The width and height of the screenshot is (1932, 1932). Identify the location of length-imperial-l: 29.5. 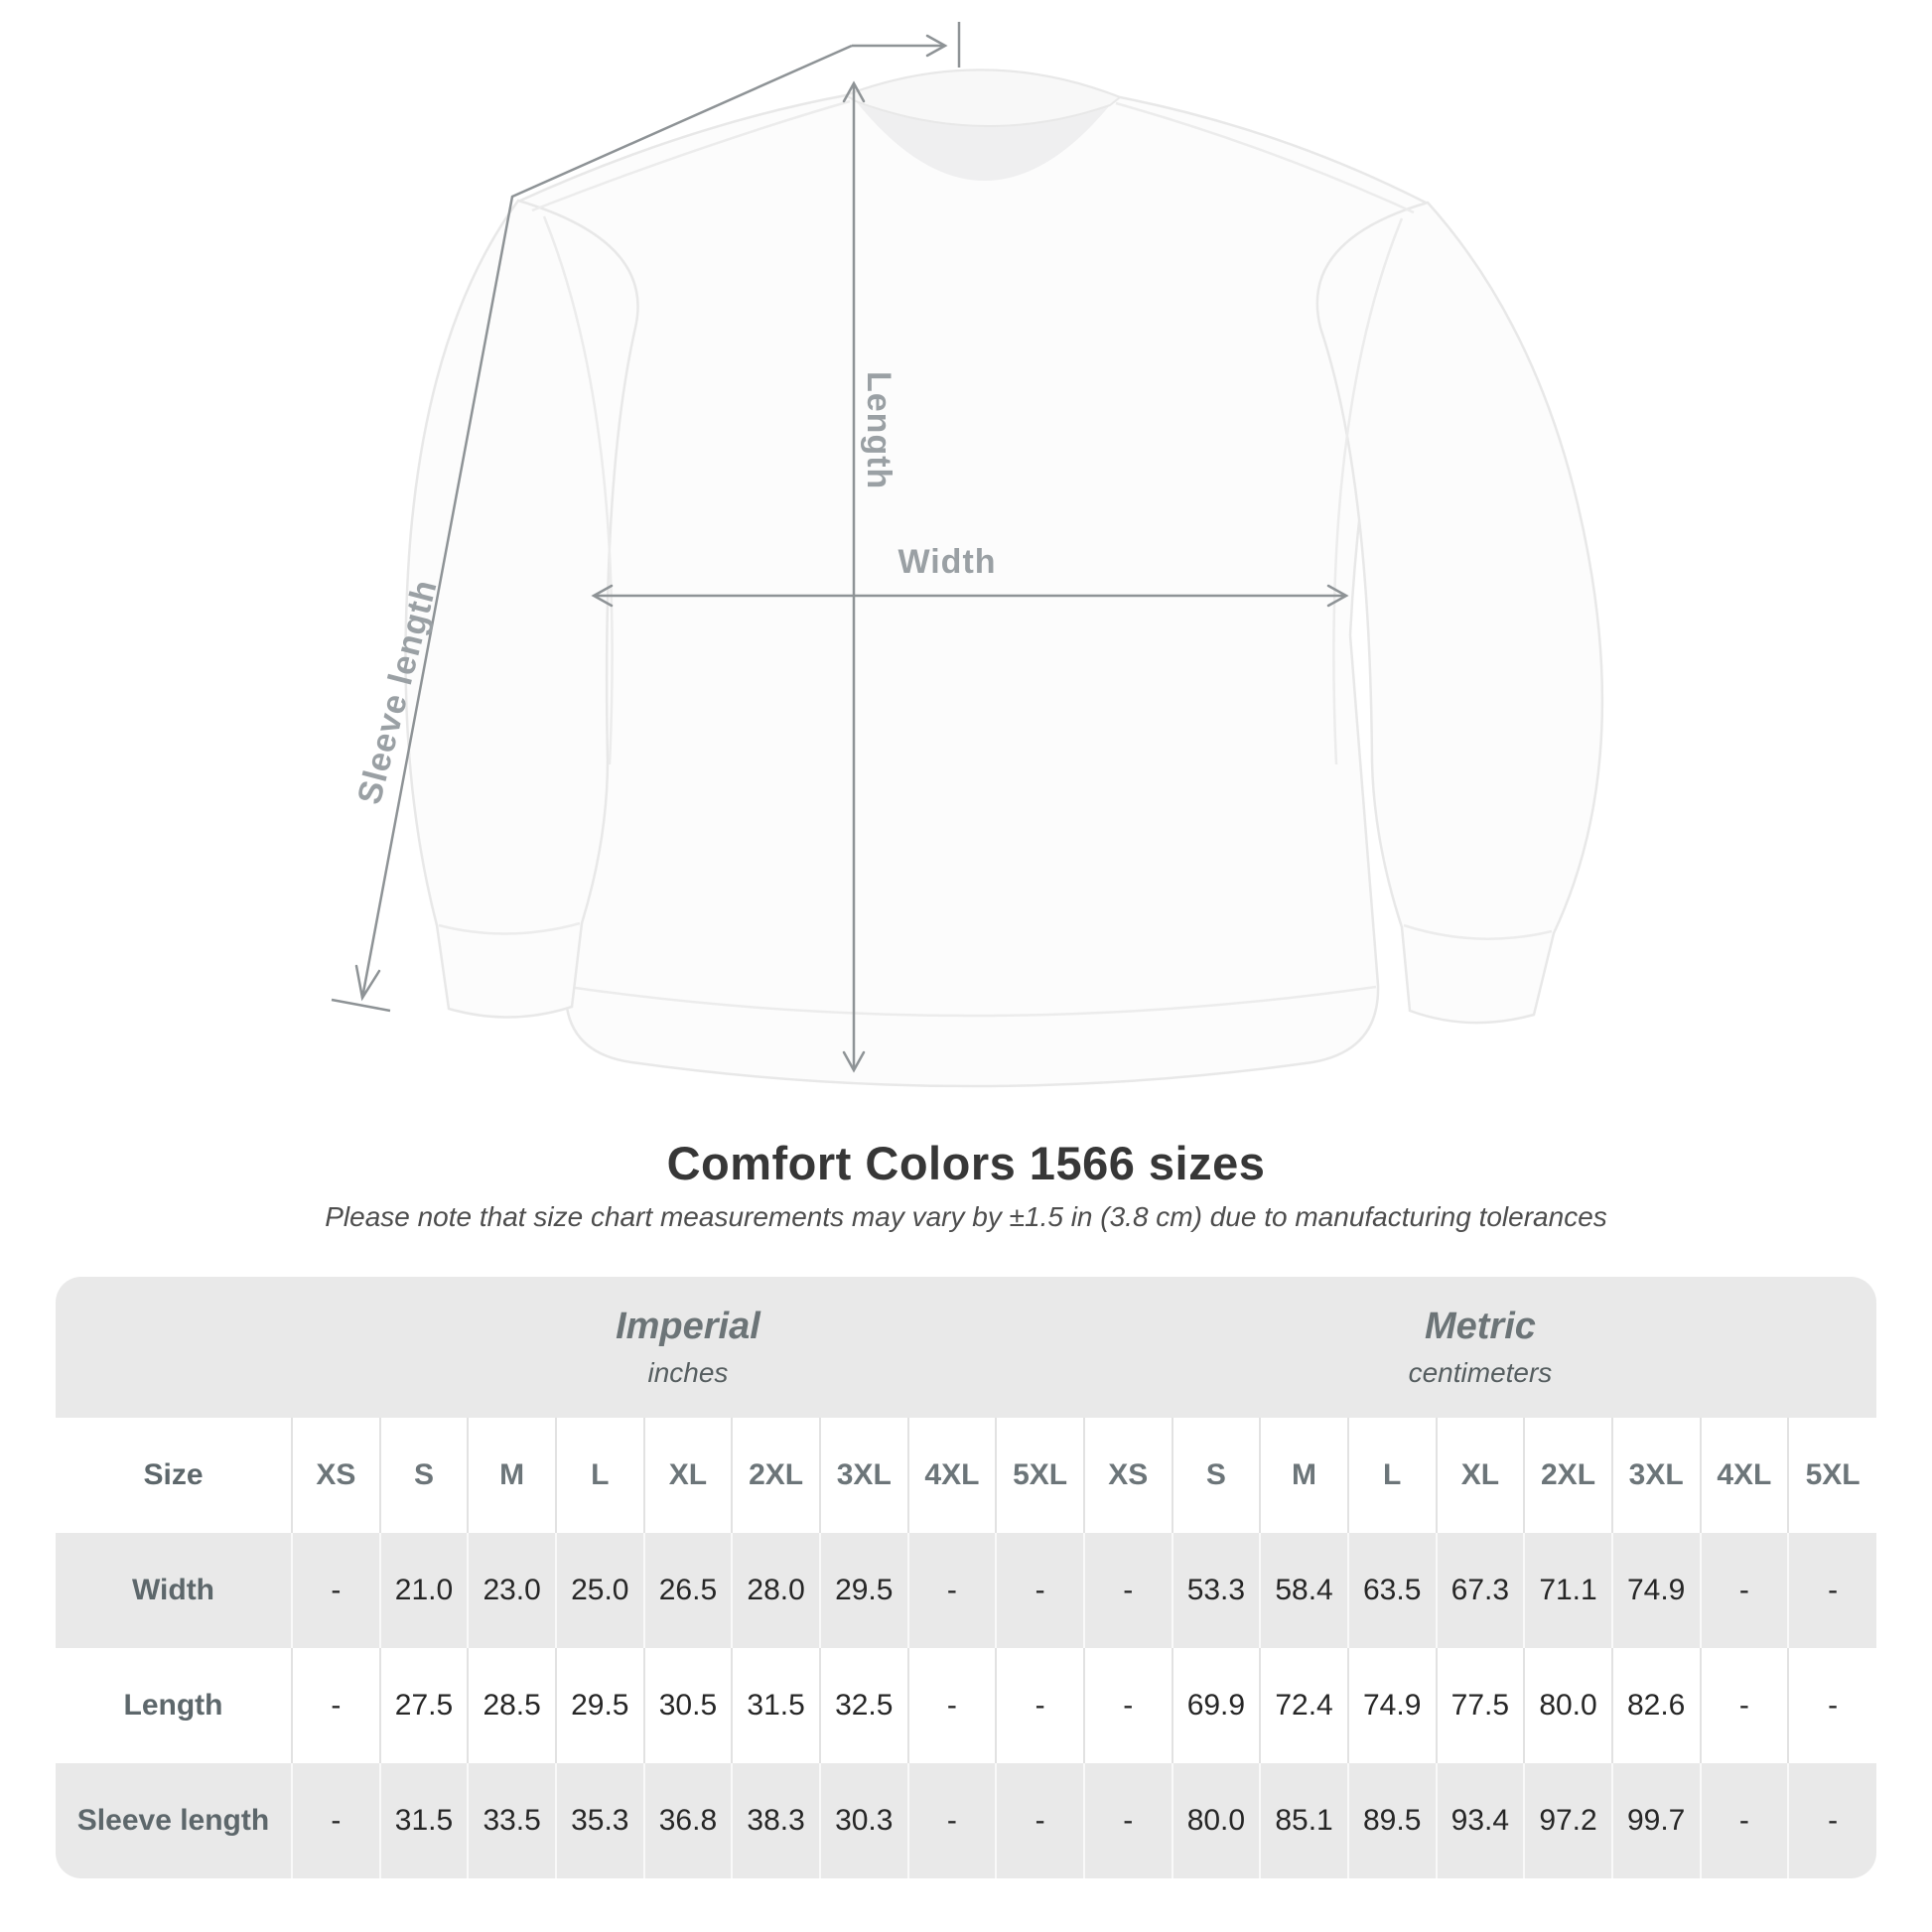
(599, 1705).